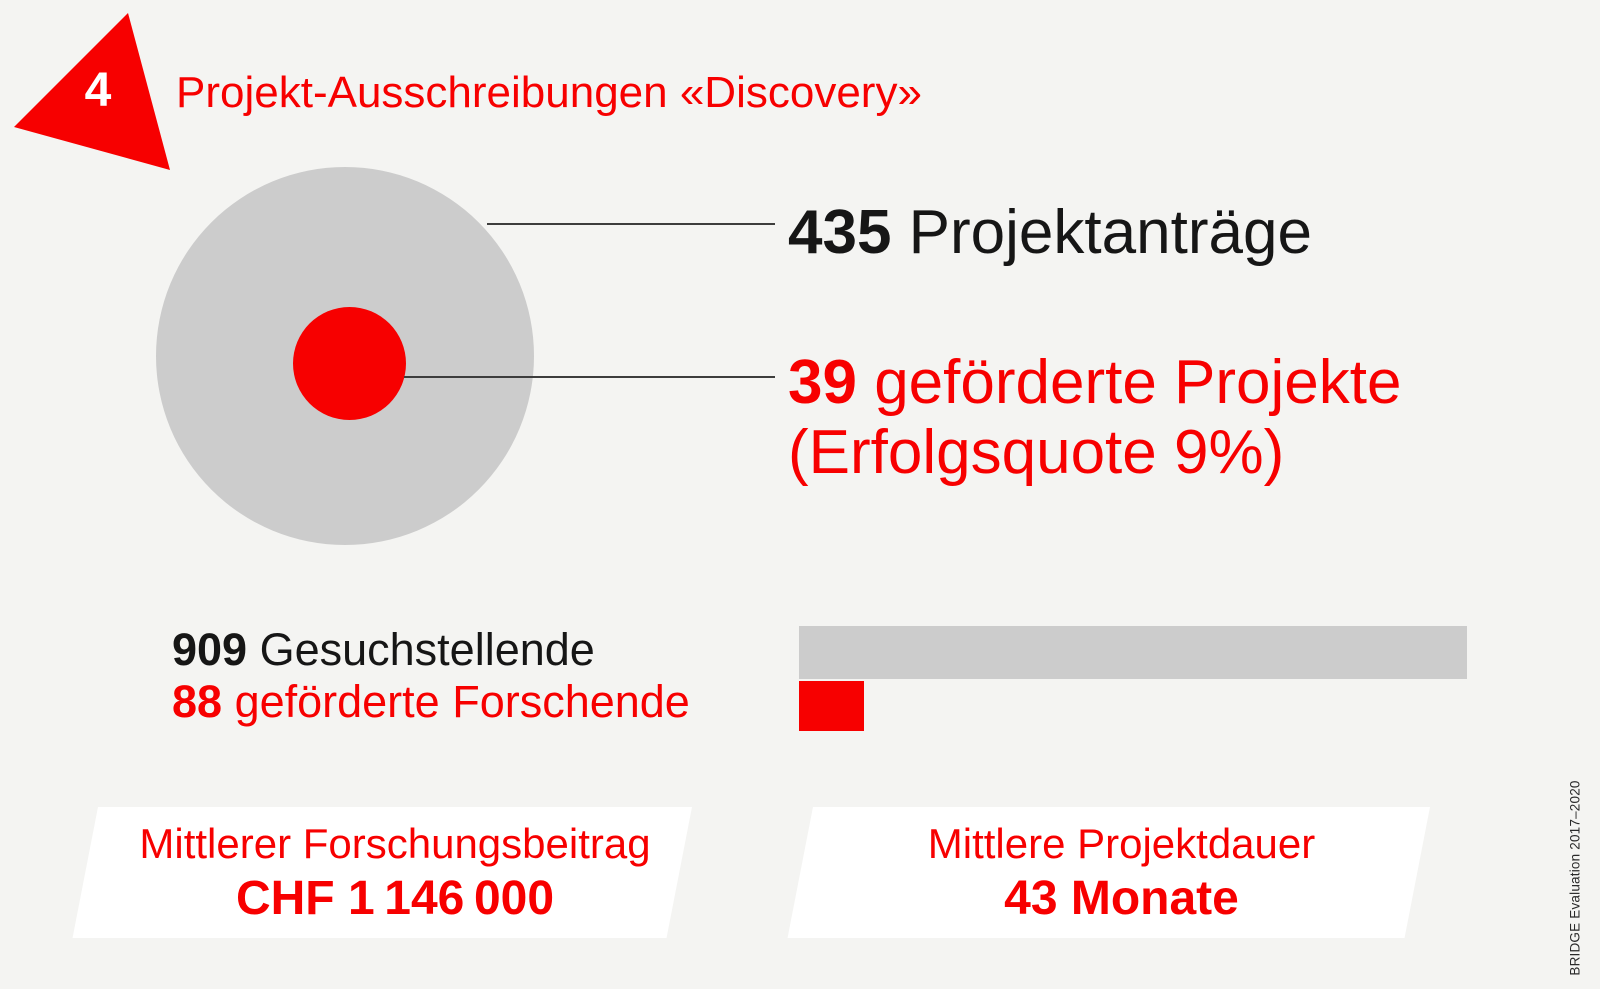 The width and height of the screenshot is (1600, 989). Describe the element at coordinates (1575, 878) in the screenshot. I see `source-note: BRIDGE Evaluation 2017–2020` at that location.